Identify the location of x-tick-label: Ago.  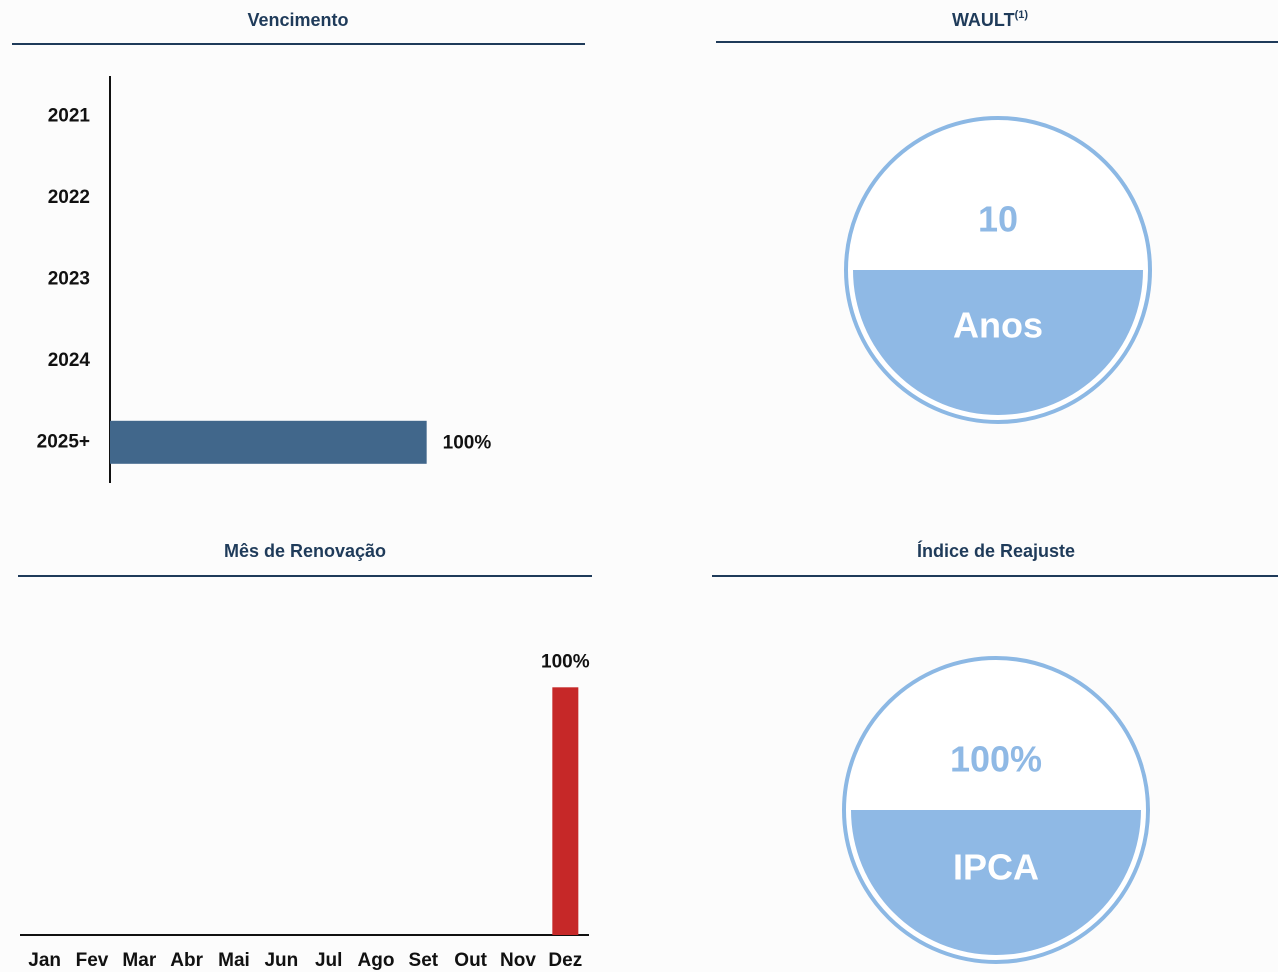
(376, 960).